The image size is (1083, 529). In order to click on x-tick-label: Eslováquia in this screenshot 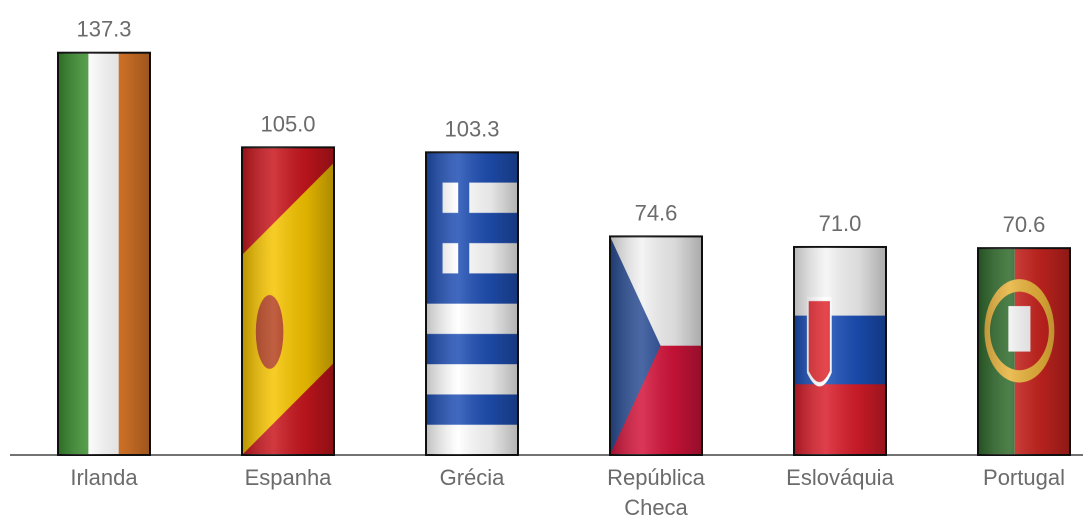, I will do `click(840, 477)`.